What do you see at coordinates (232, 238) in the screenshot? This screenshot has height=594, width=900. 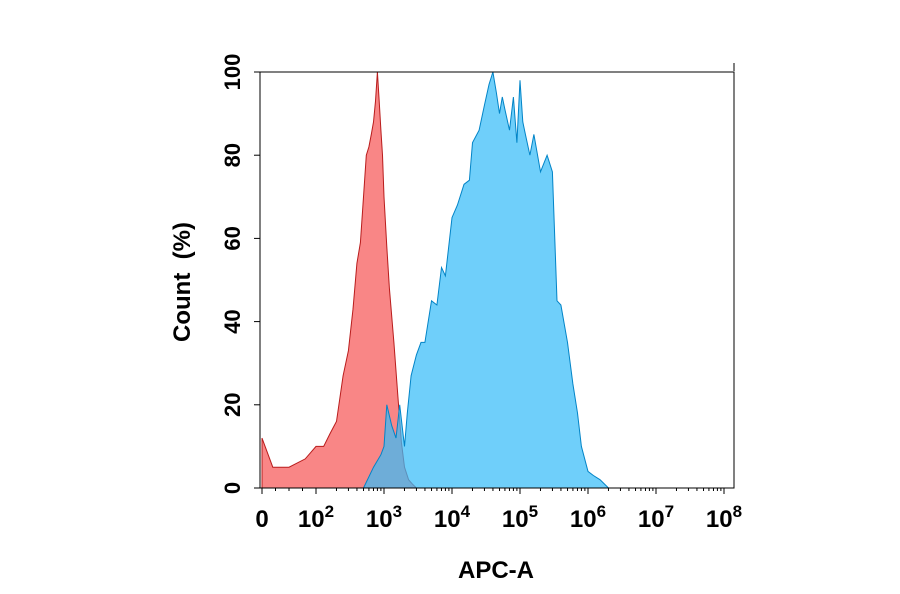 I see `y-tick-label: 60` at bounding box center [232, 238].